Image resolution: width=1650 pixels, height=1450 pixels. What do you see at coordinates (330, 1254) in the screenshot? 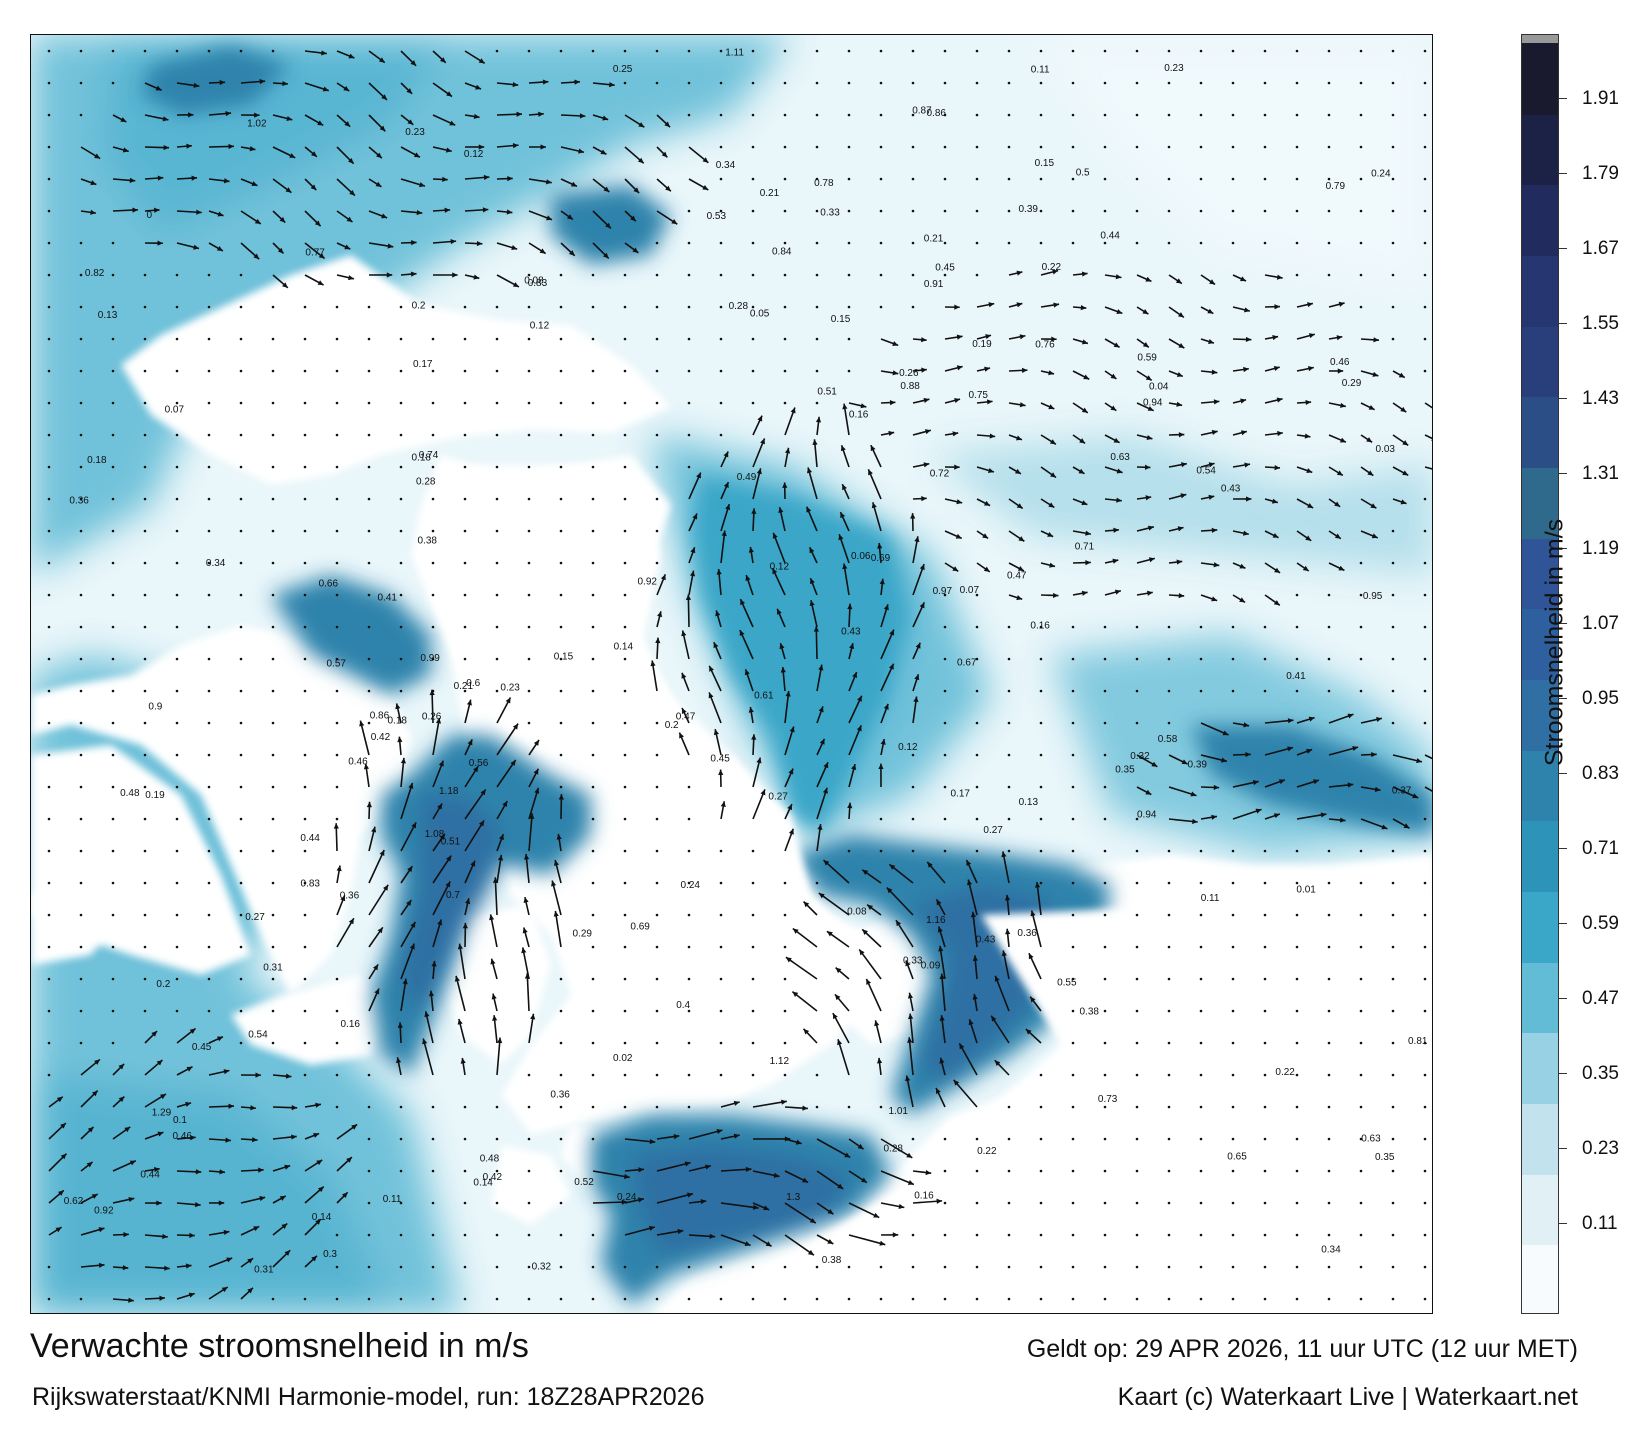
I see `speed-value-label: 0.3` at bounding box center [330, 1254].